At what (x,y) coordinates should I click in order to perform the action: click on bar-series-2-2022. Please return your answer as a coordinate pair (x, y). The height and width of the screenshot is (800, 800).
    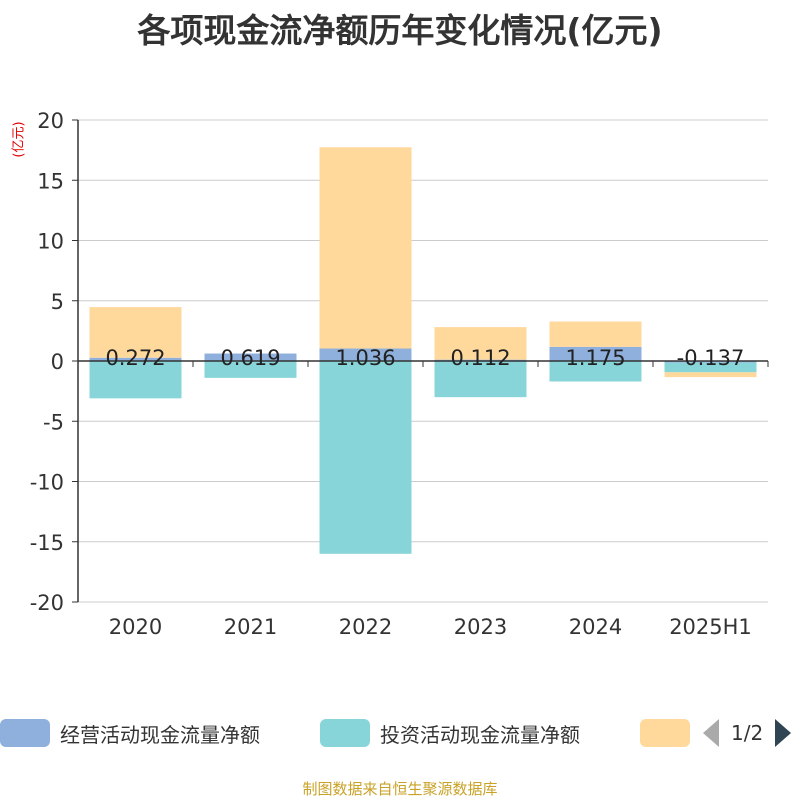
    Looking at the image, I should click on (365, 248).